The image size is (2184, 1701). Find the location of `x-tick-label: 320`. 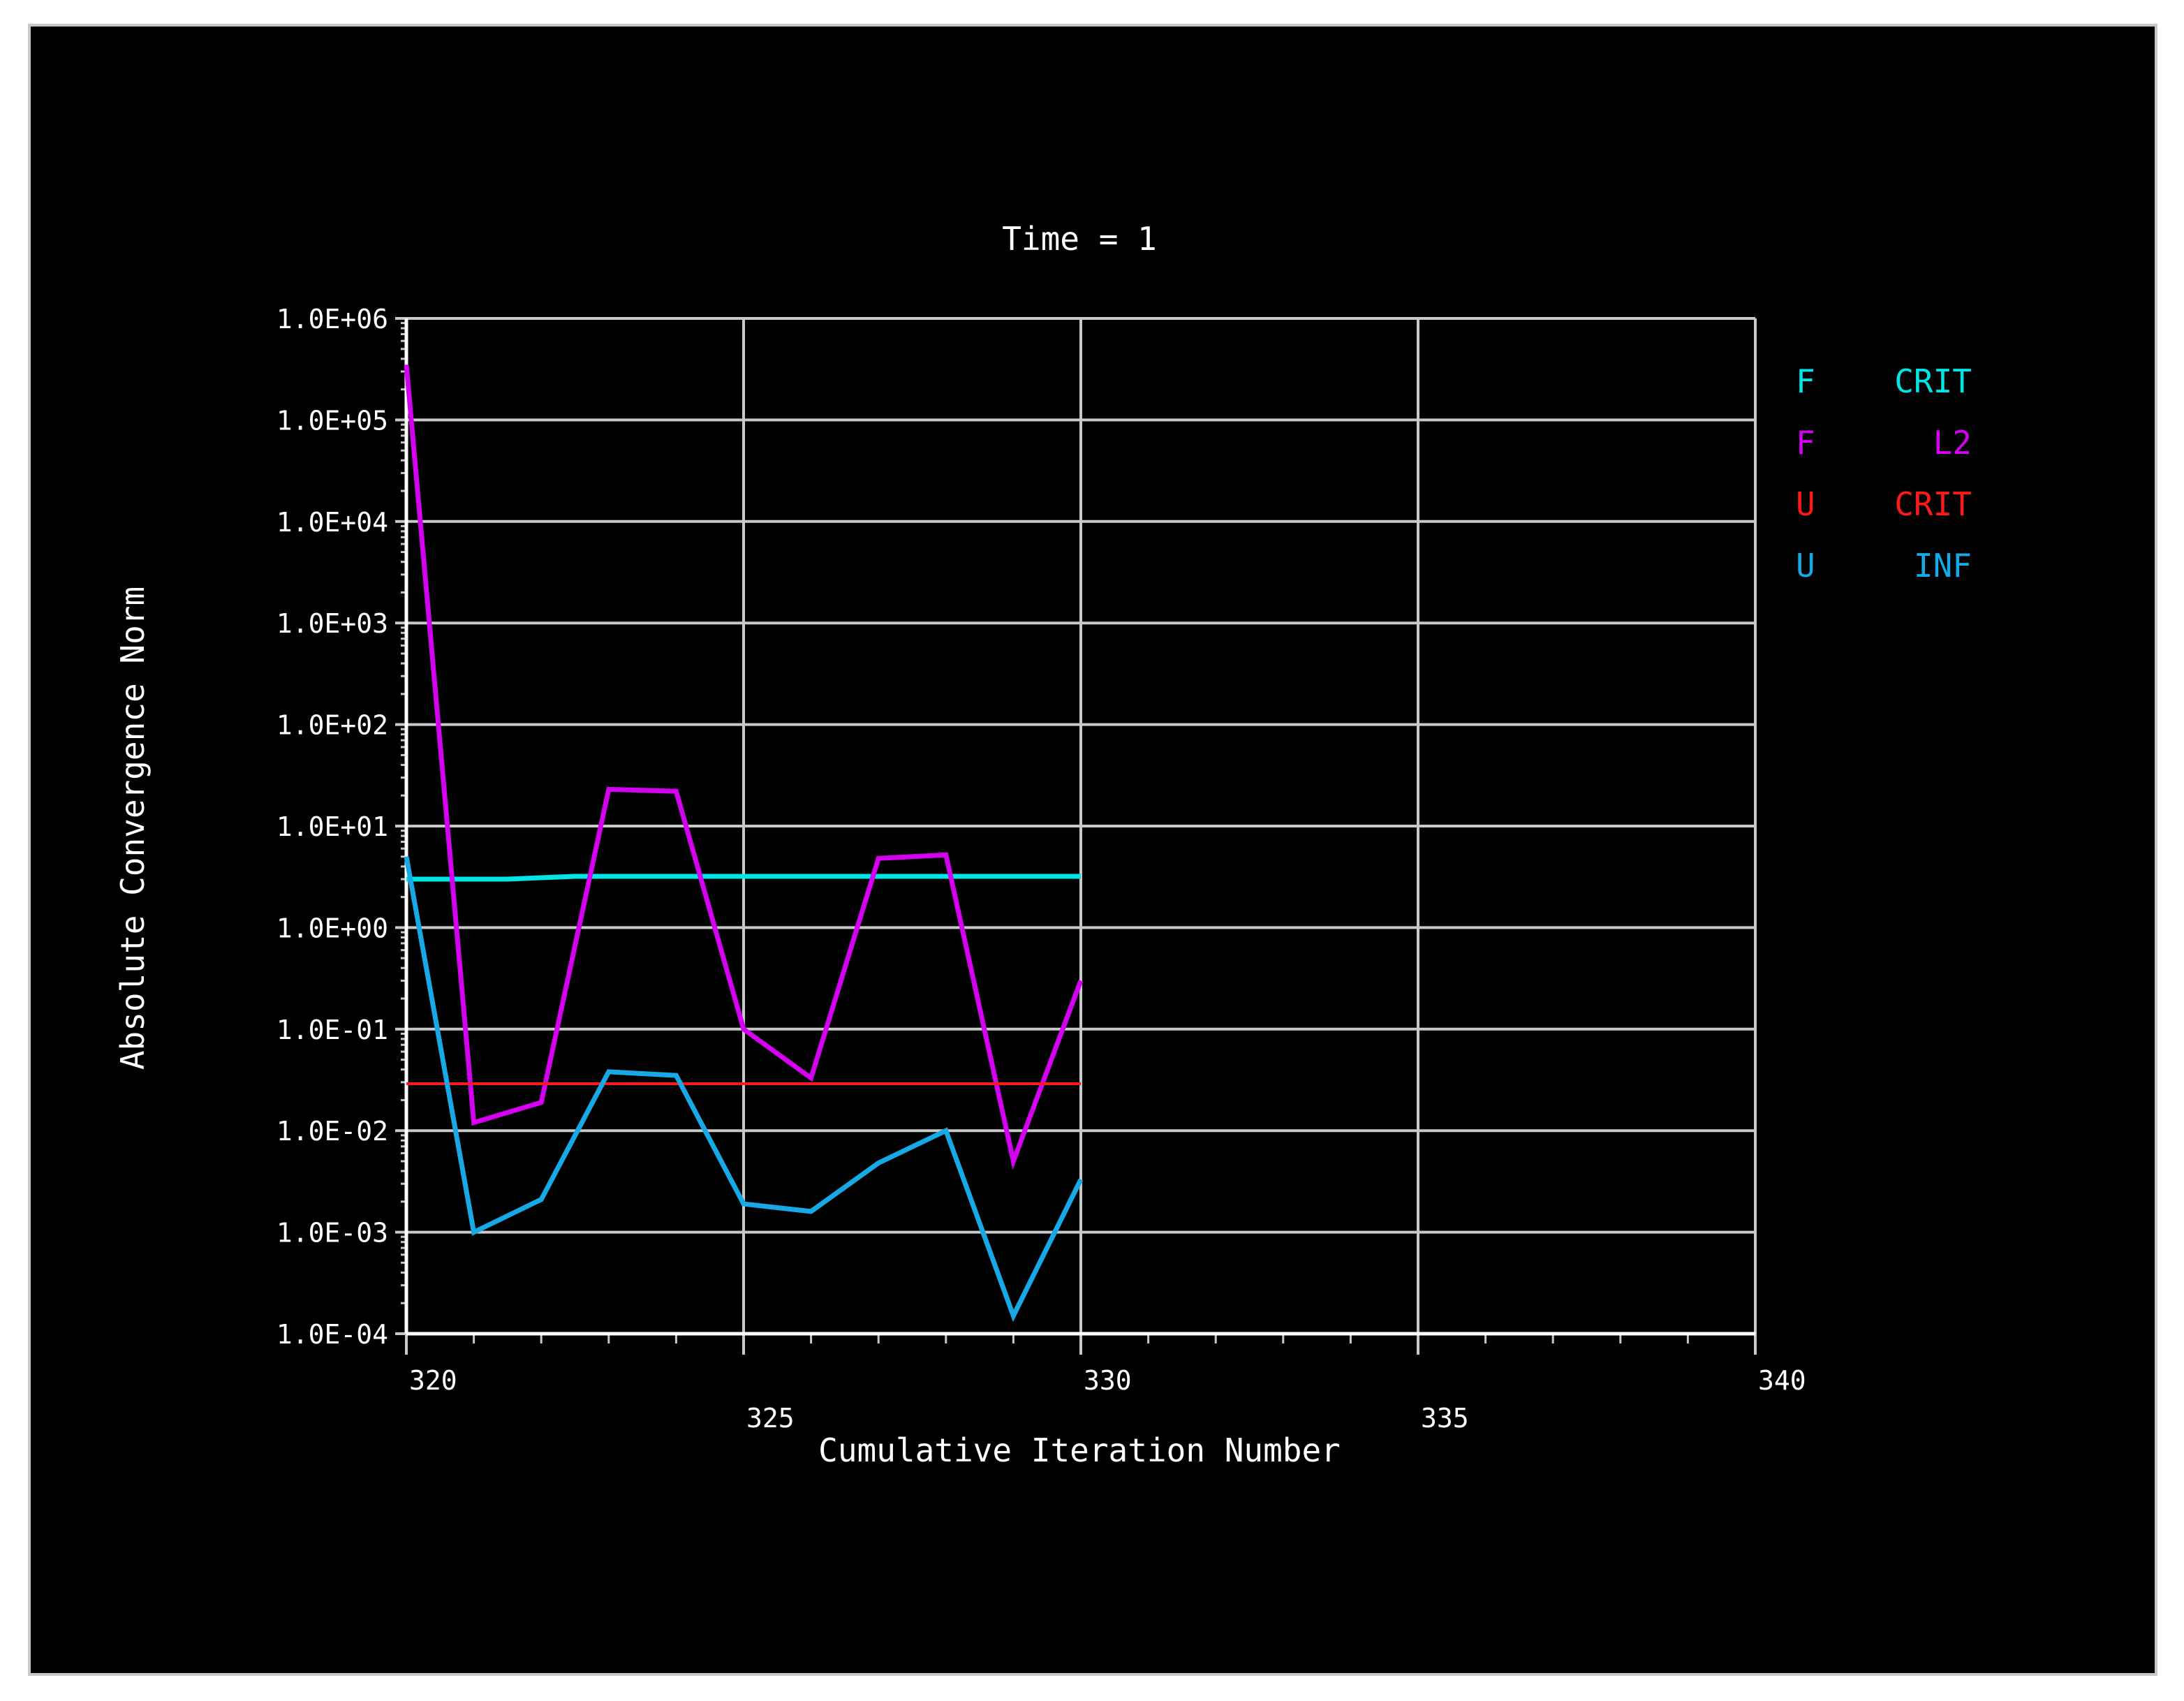

x-tick-label: 320 is located at coordinates (433, 1380).